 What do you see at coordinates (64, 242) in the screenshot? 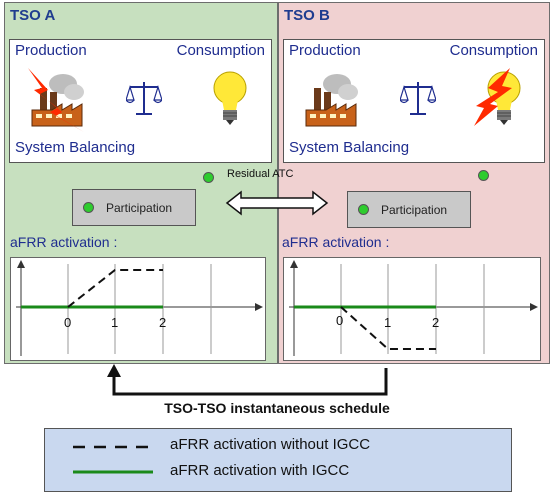
I see `tso-a-afrr-title: aFRR activation :` at bounding box center [64, 242].